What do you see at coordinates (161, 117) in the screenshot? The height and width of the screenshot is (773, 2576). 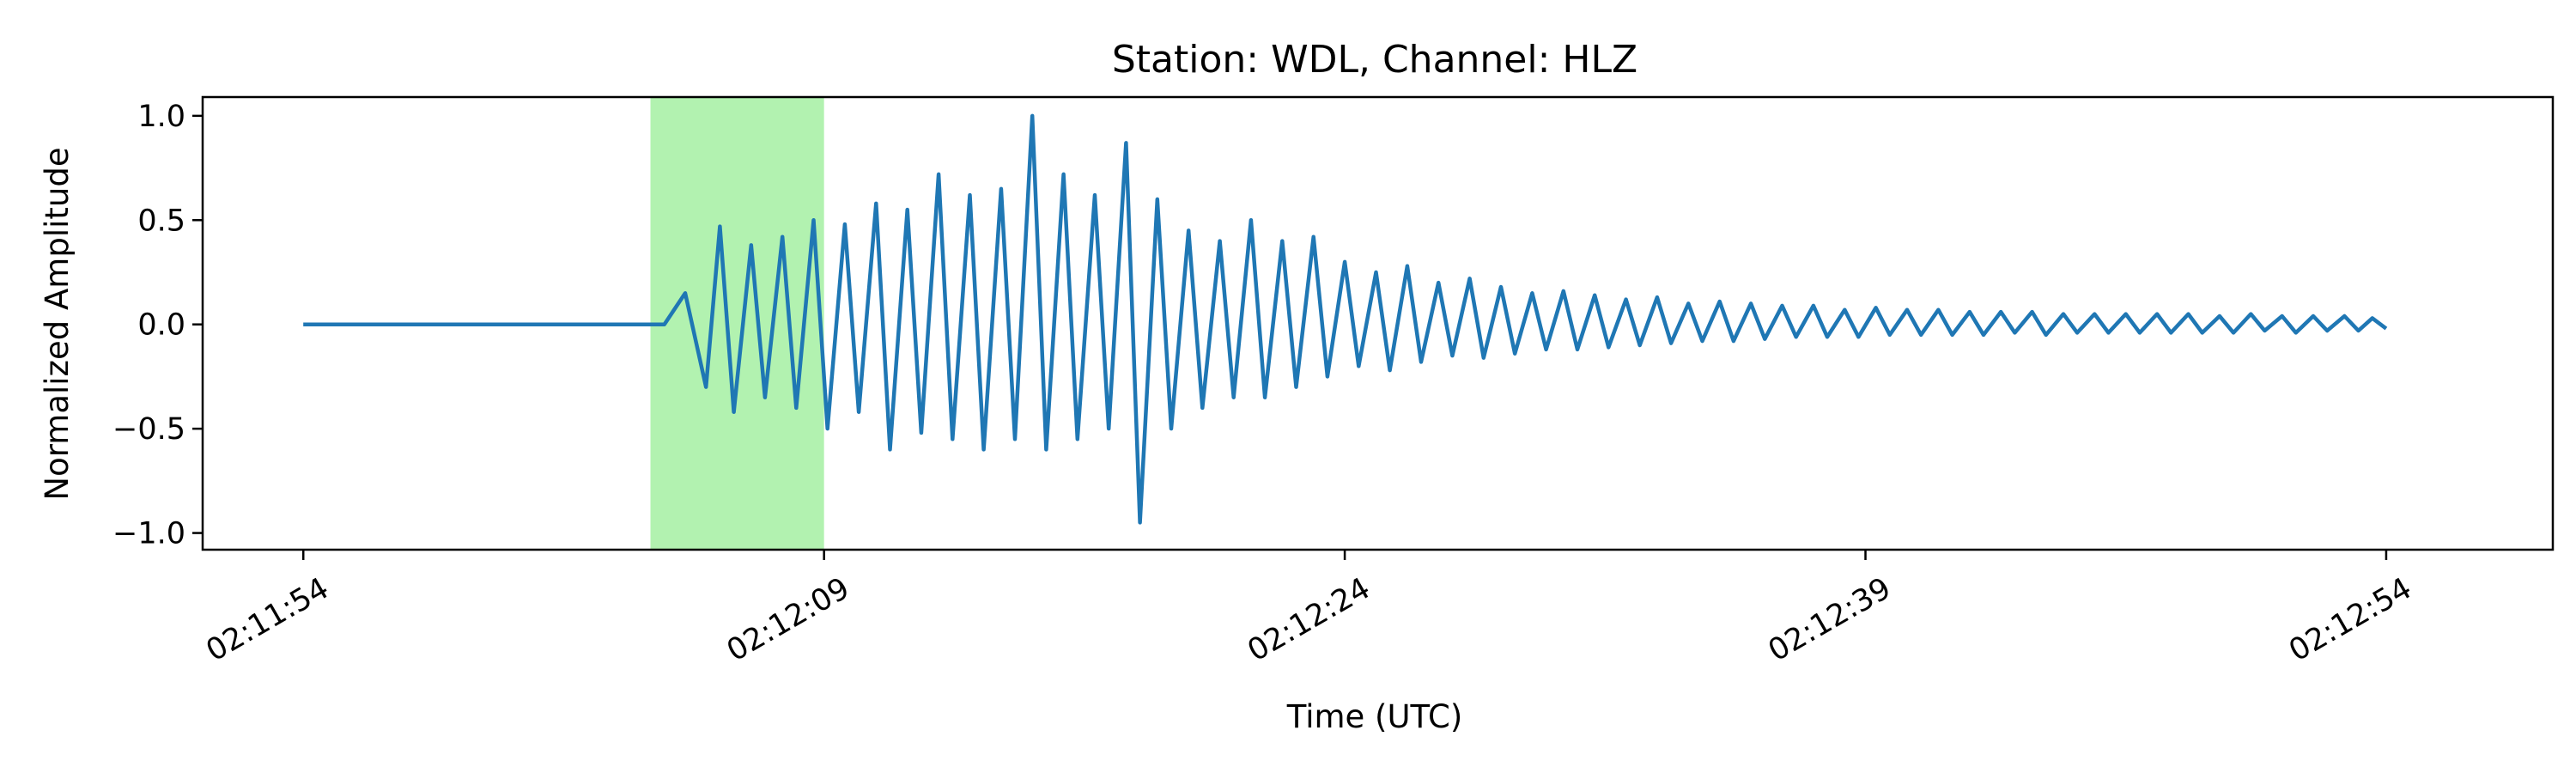 I see `y-tick-label: 1.0` at bounding box center [161, 117].